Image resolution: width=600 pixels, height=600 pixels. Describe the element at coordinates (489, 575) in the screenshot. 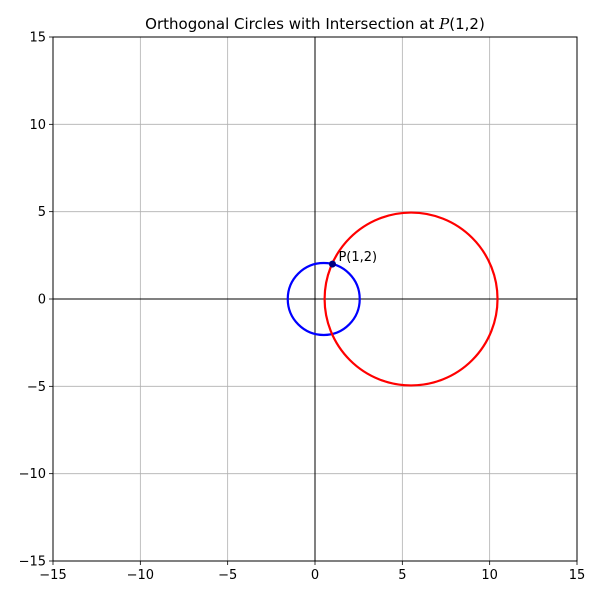

I see `x-tick-label-5: 10` at that location.